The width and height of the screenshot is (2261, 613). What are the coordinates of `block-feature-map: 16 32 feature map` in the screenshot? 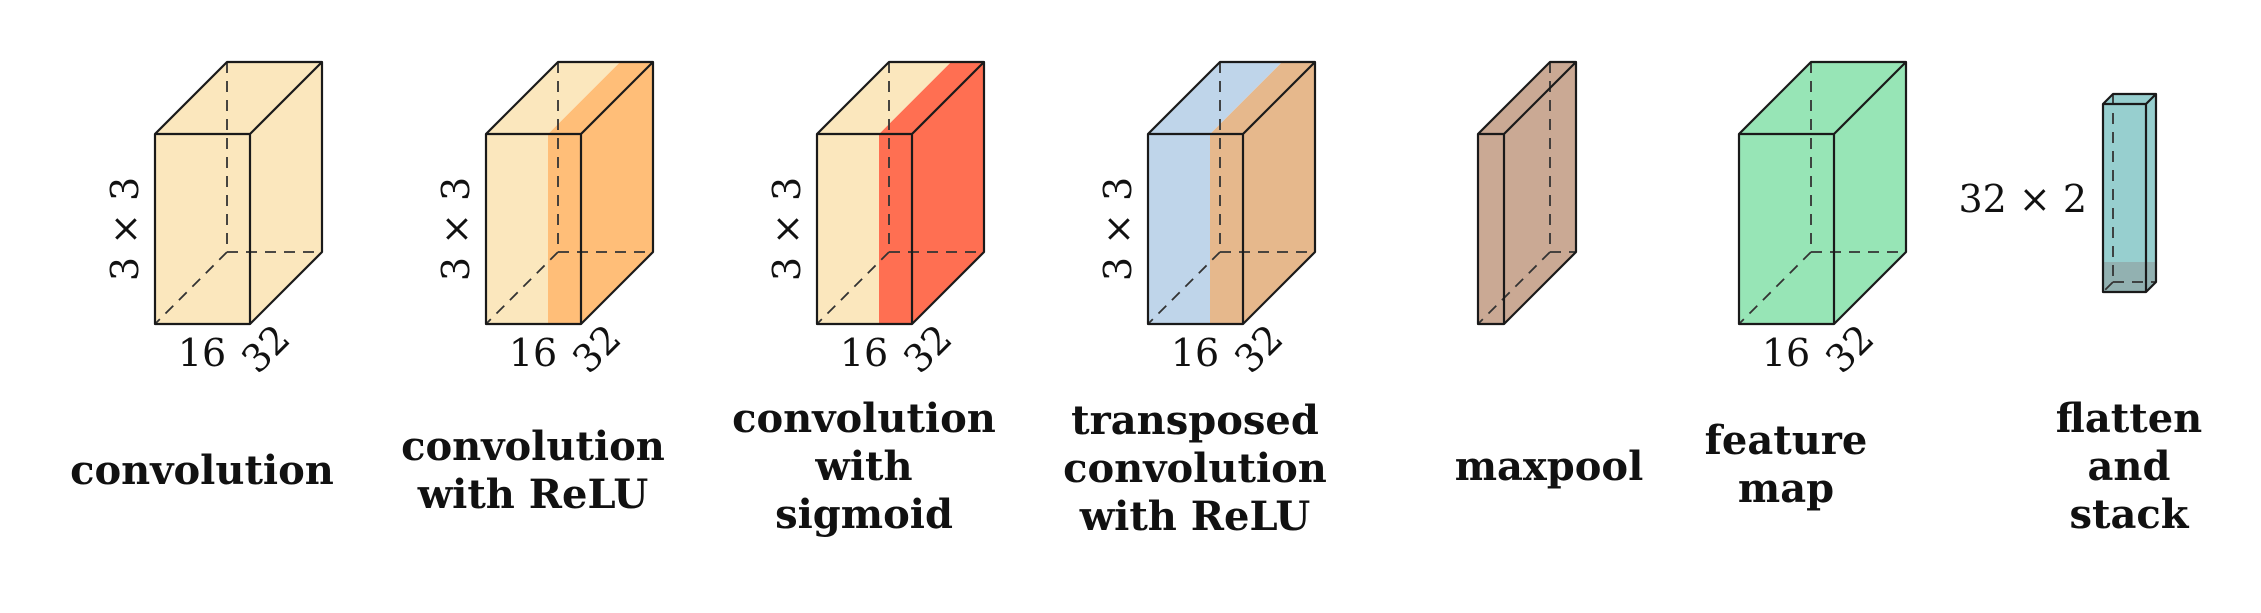 It's located at (1806, 286).